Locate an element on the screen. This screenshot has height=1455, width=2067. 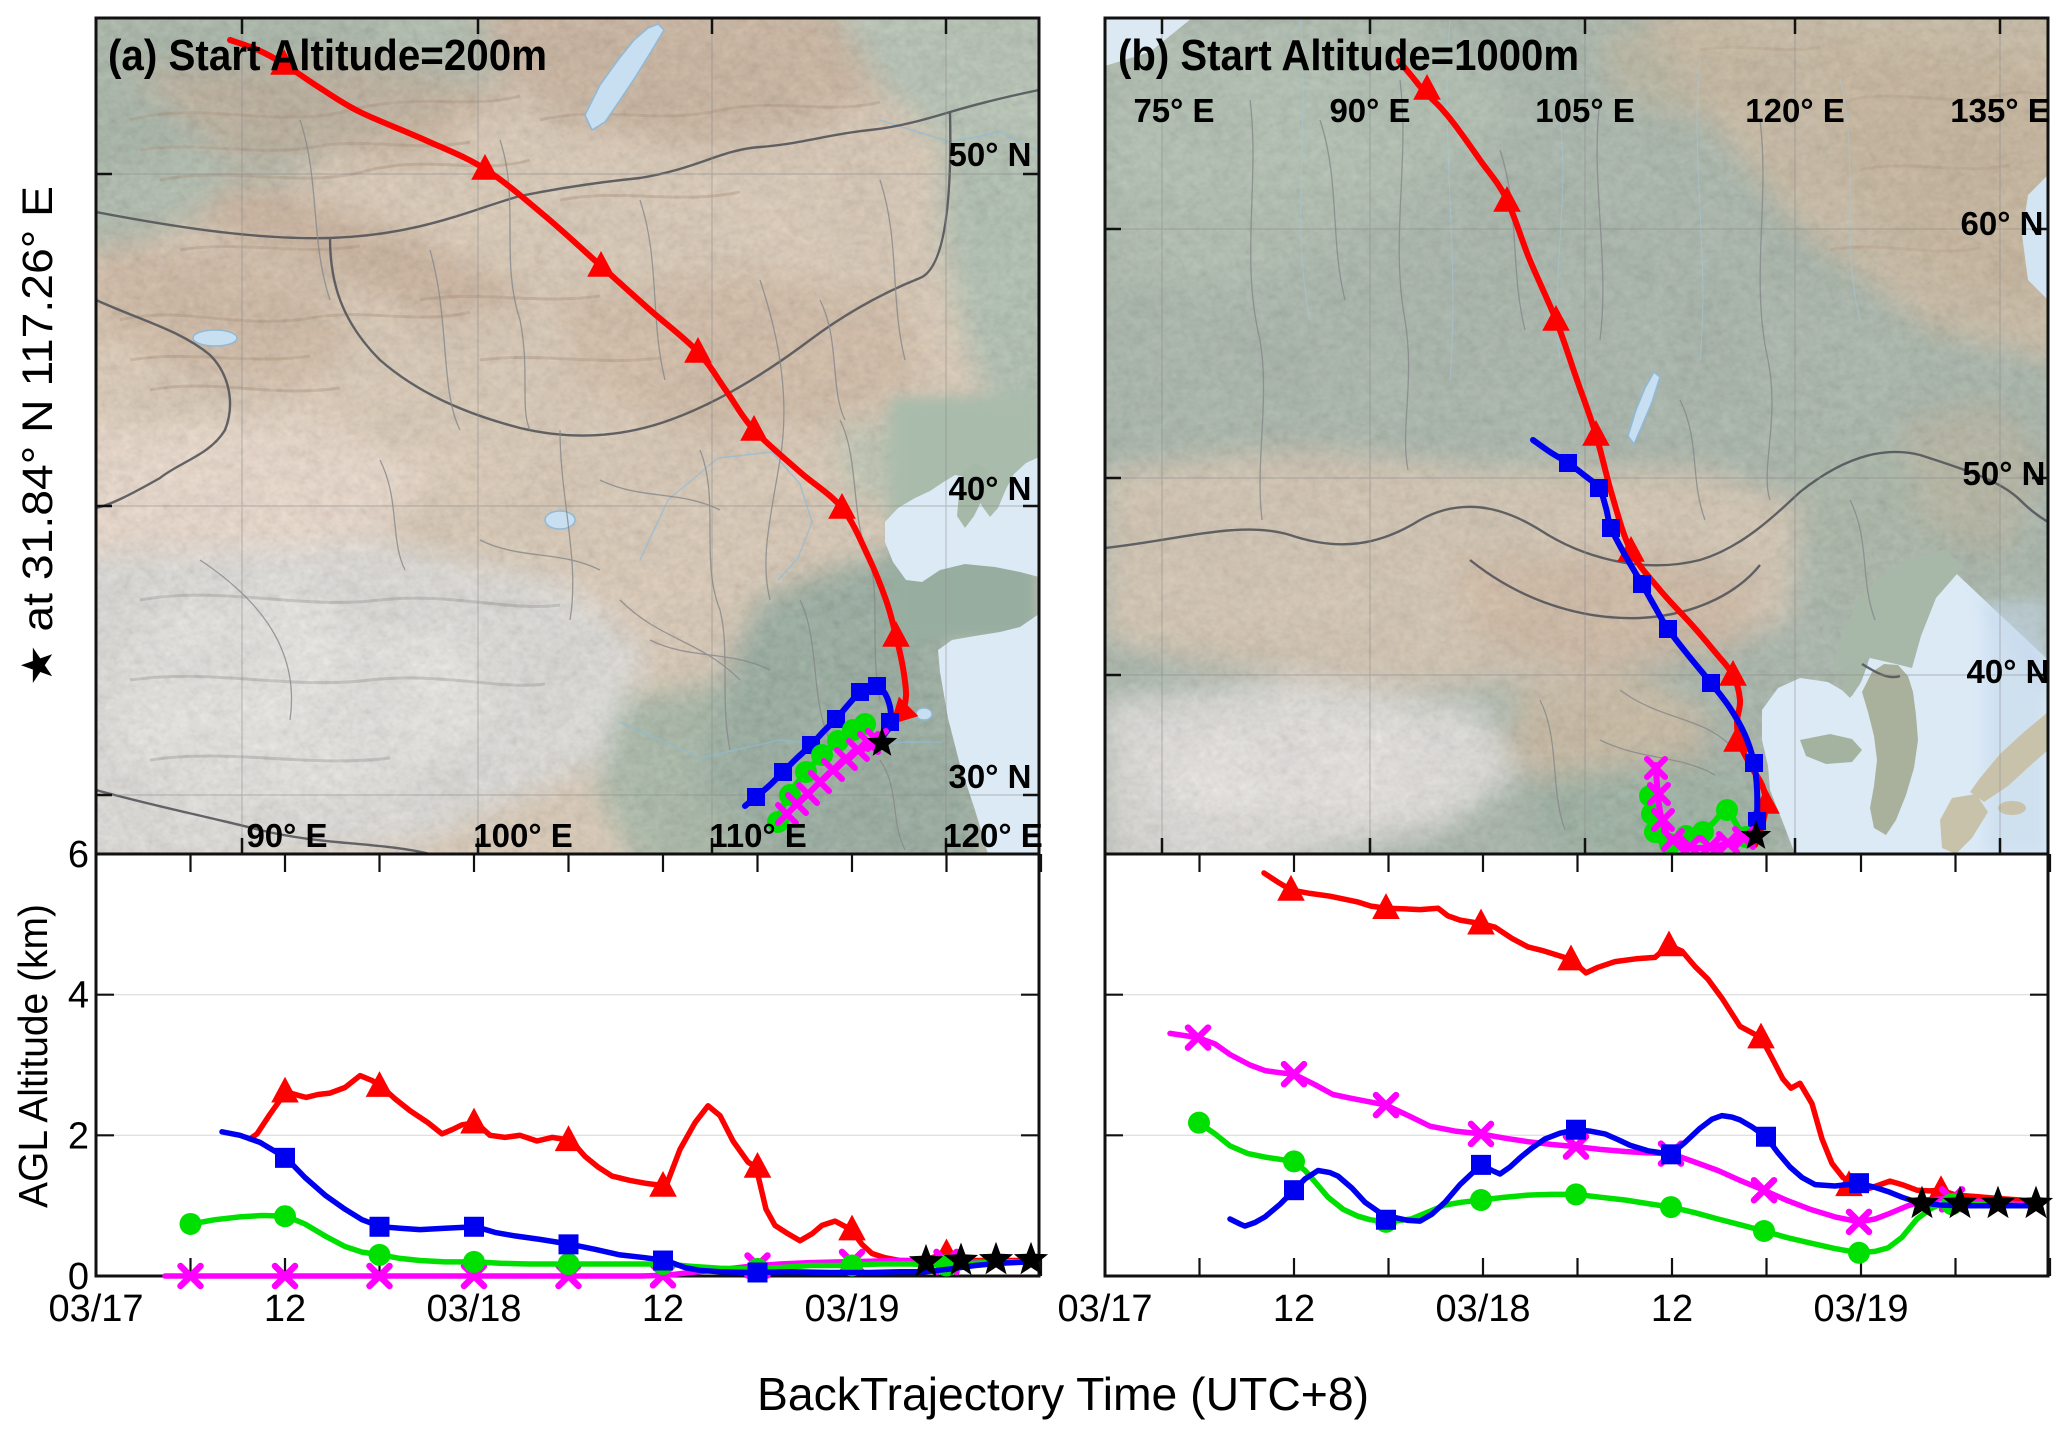
svg-text: 135° E is located at coordinates (1999, 110).